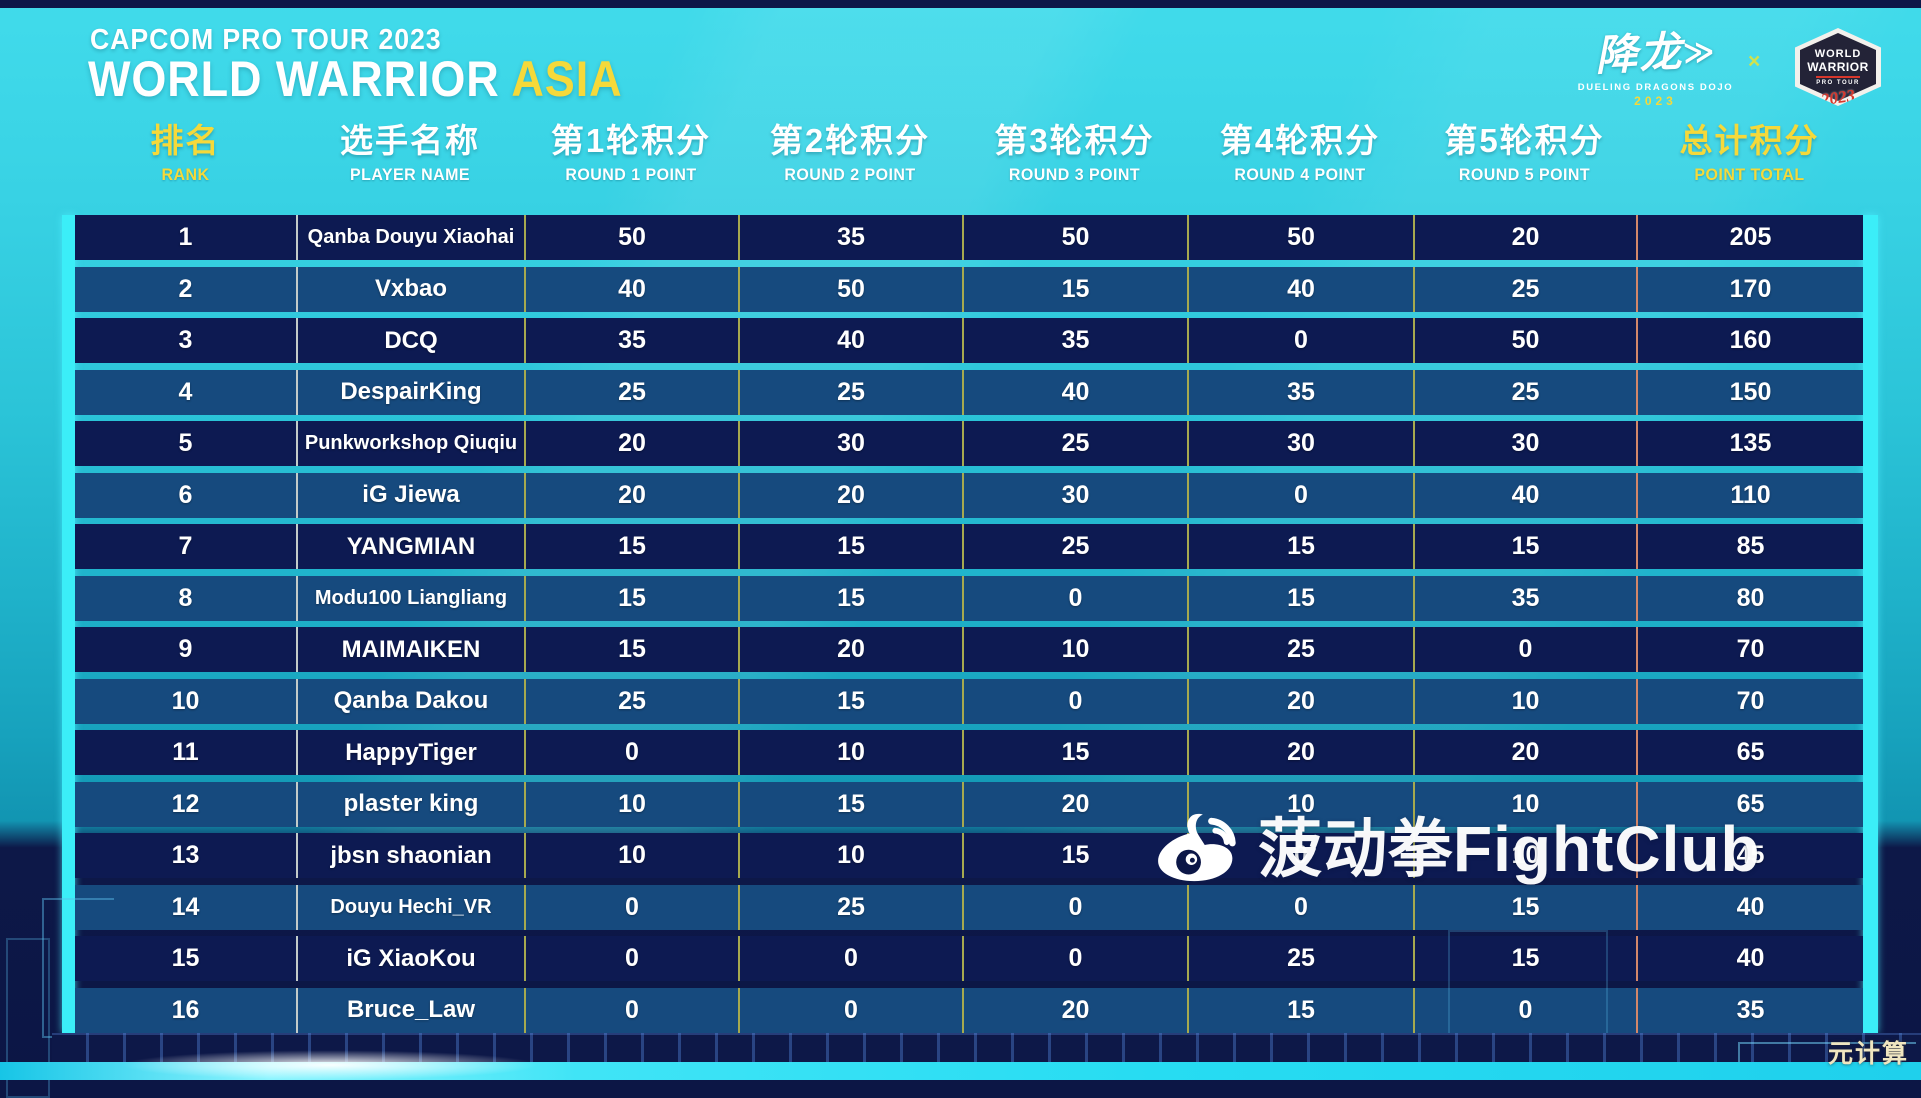  I want to click on badge-warrior: WARRIOR, so click(1838, 67).